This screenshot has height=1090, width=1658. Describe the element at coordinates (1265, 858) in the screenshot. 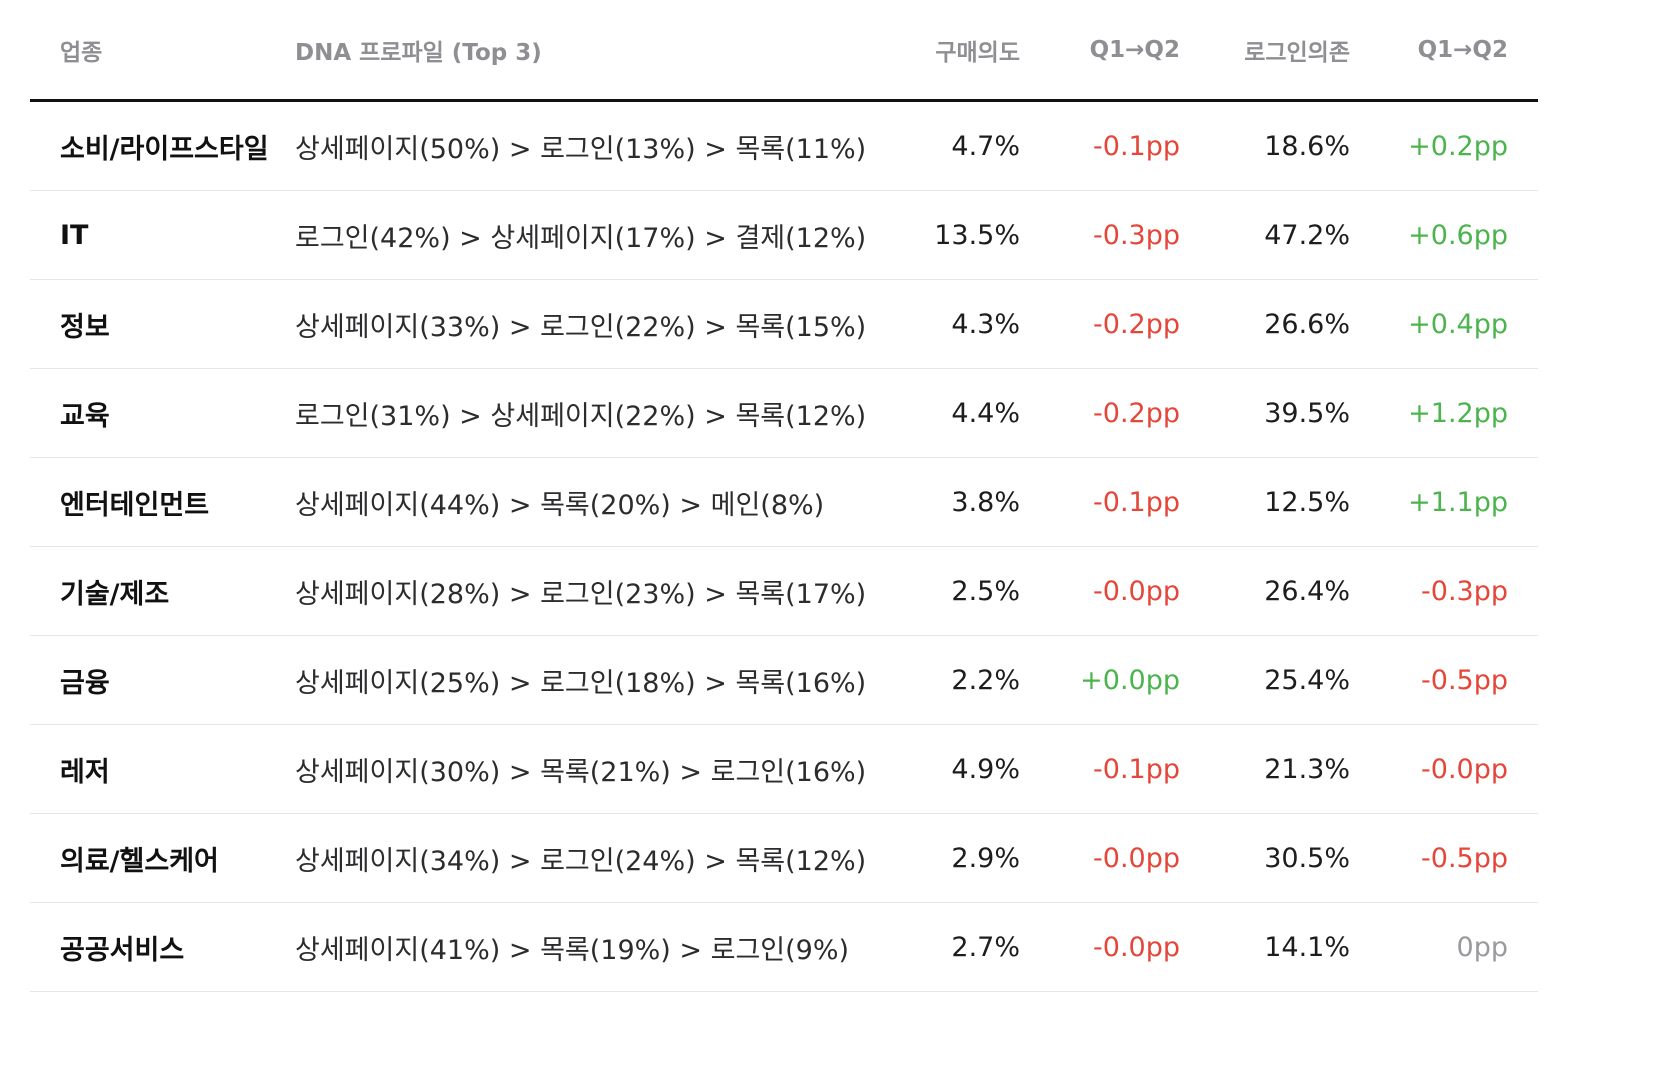

I see `login-dependency-cell: 30.5%` at that location.